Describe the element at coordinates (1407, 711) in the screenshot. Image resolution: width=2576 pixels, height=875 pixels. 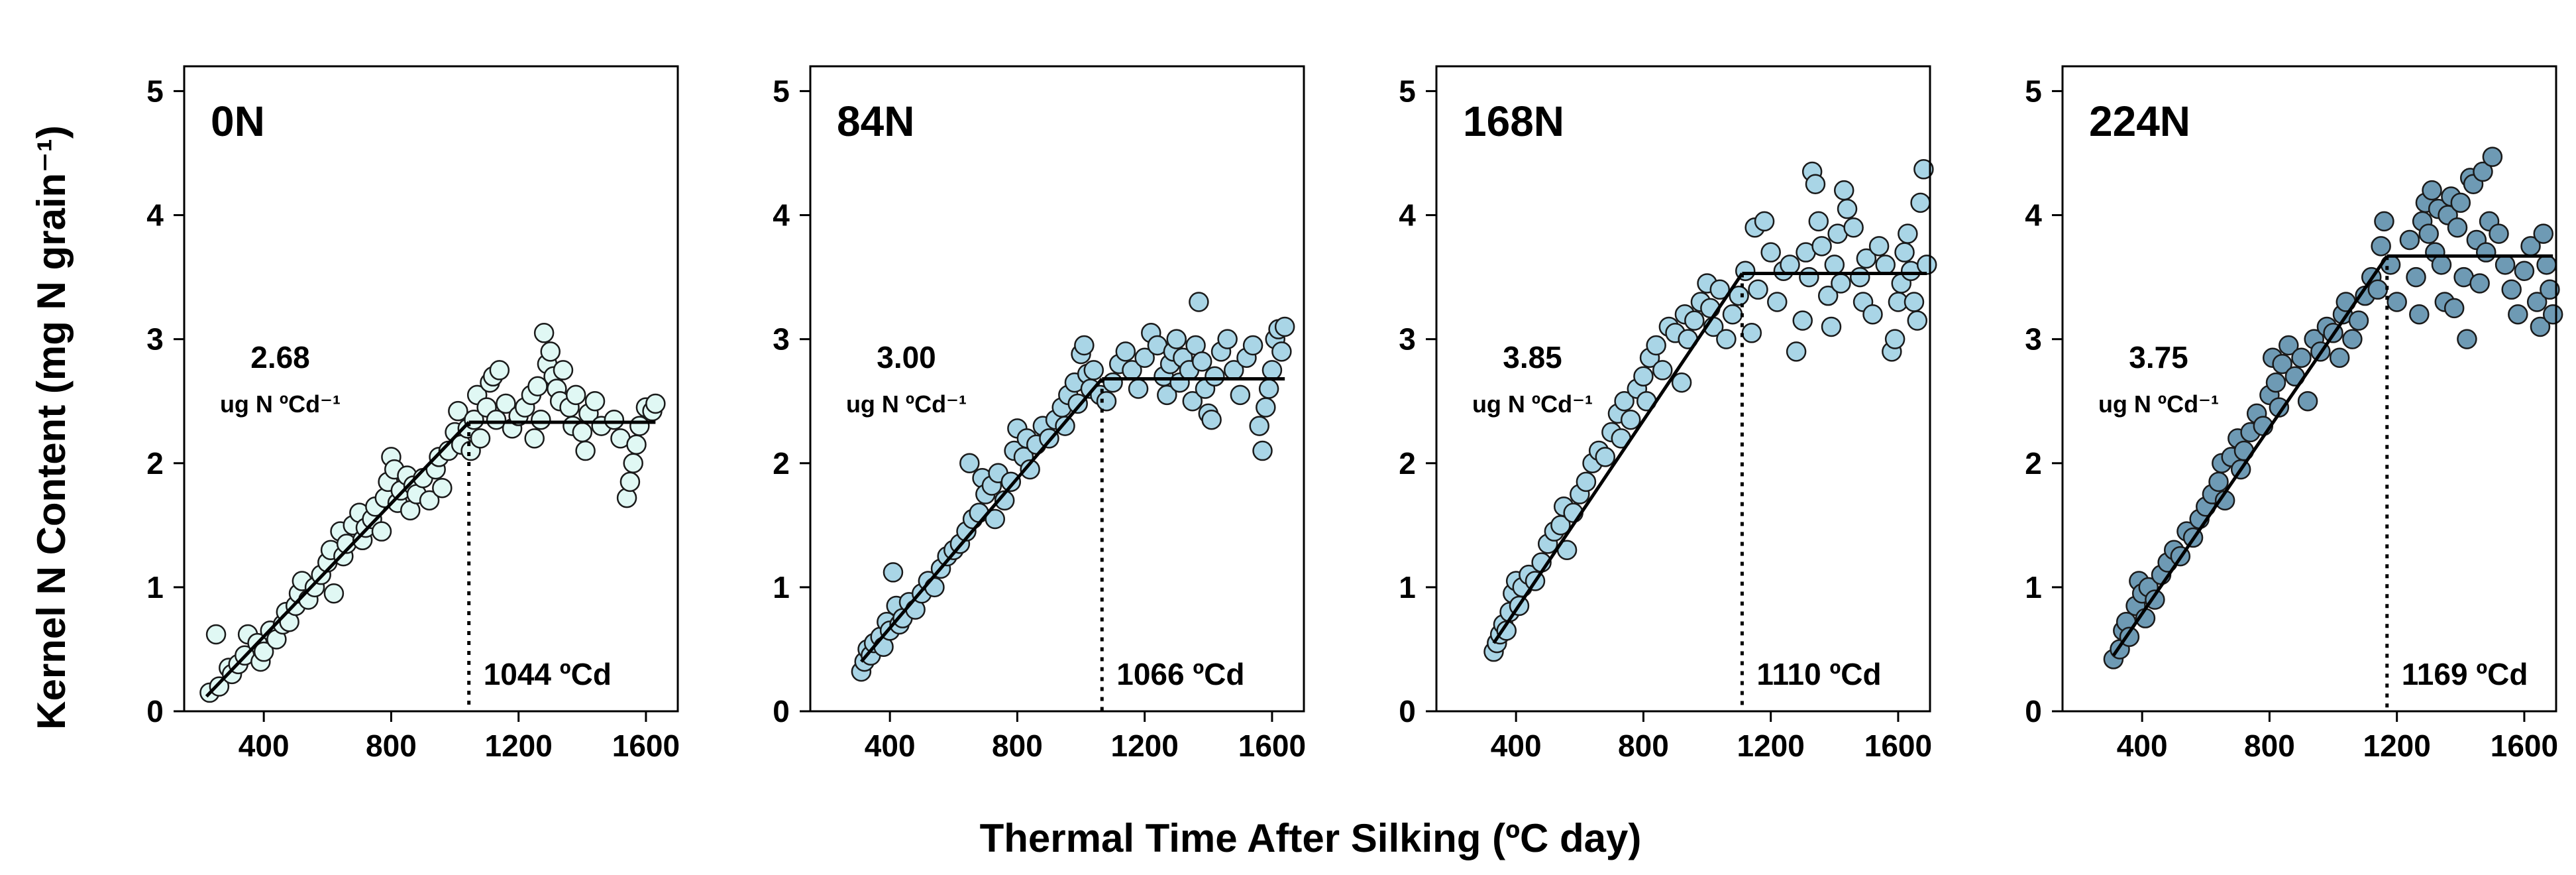
I see `y-tick-label: 0` at that location.